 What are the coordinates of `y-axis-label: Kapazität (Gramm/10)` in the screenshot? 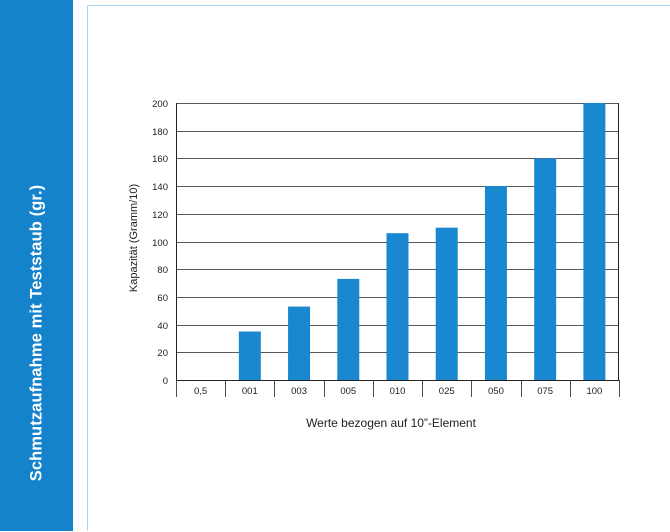 It's located at (134, 238).